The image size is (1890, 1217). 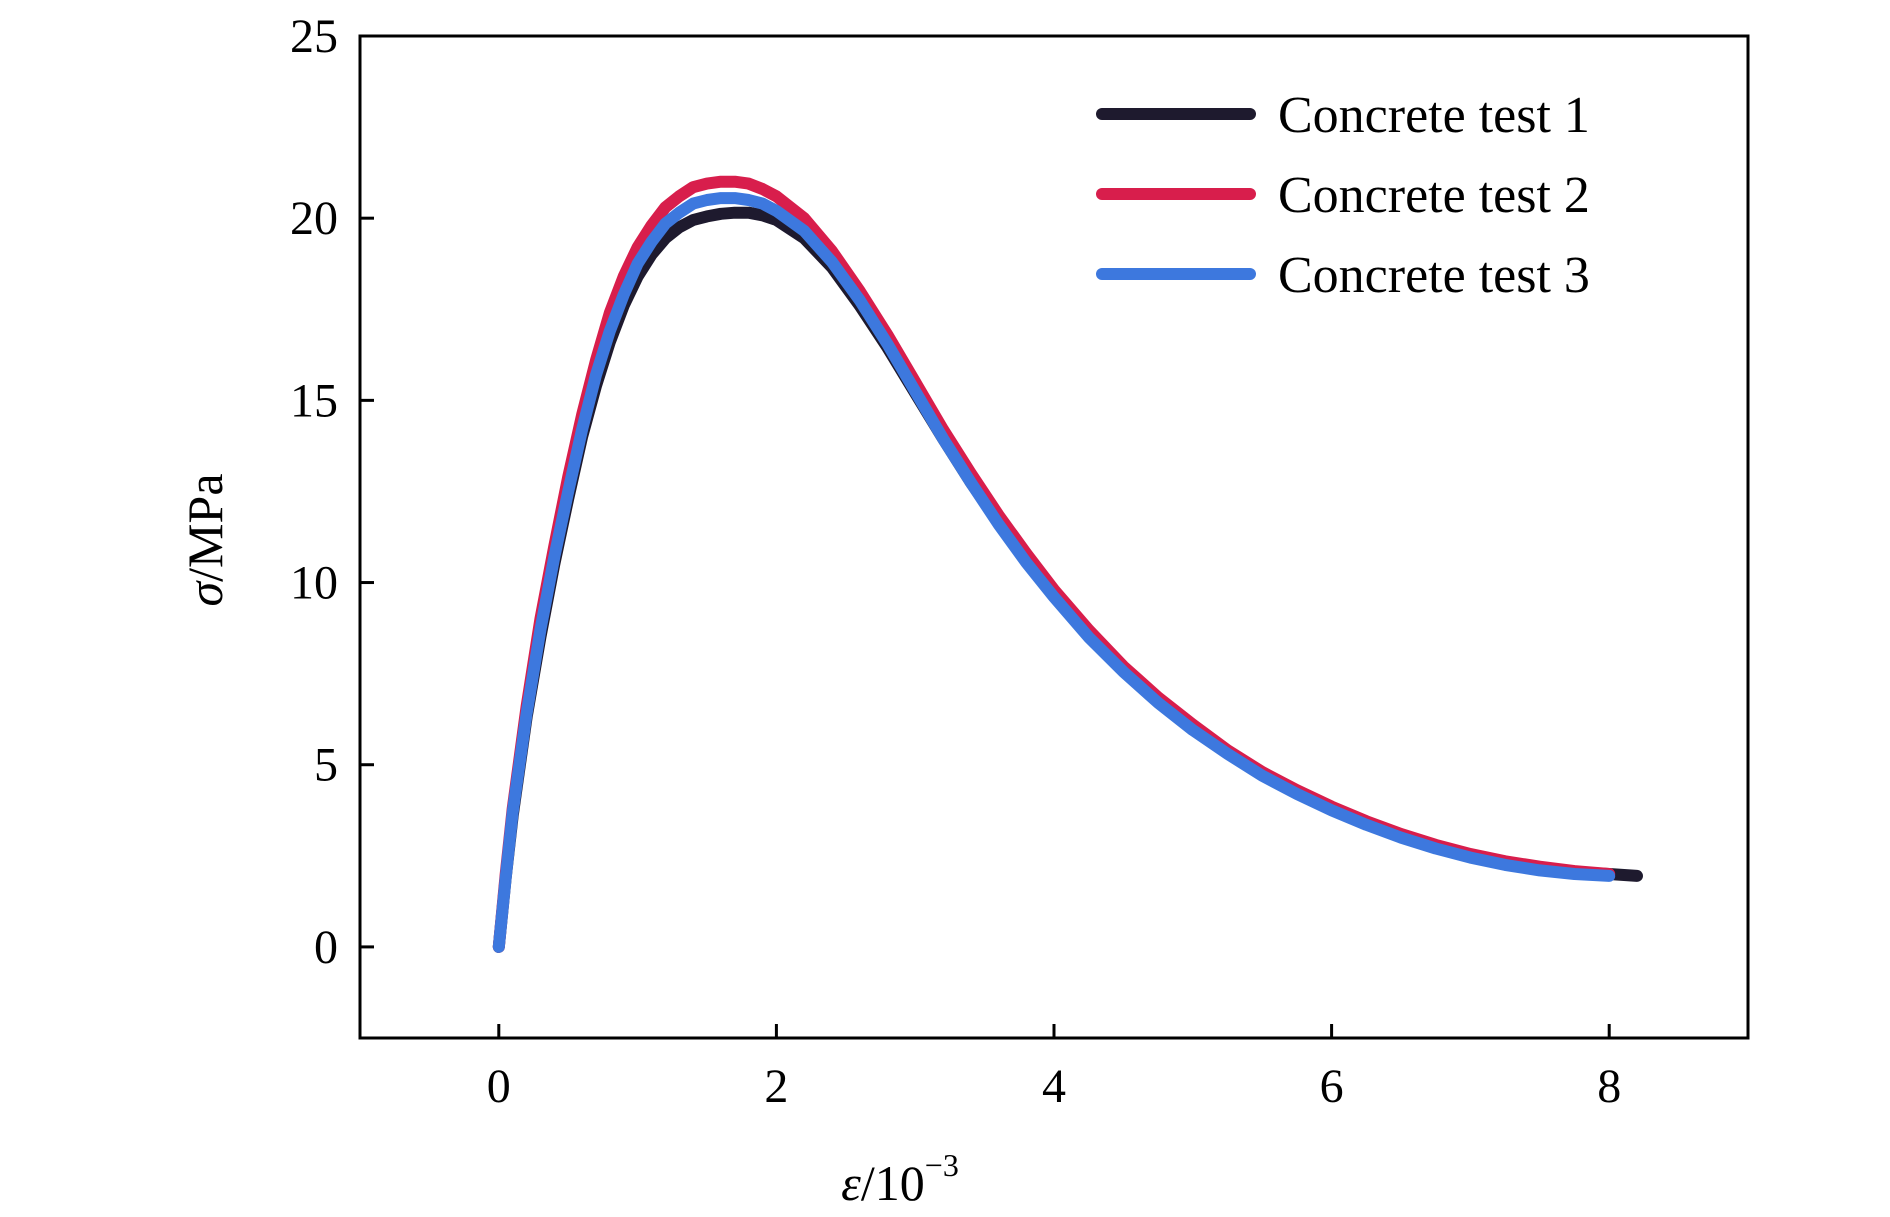 What do you see at coordinates (499, 1086) in the screenshot?
I see `x-tick-label: 0` at bounding box center [499, 1086].